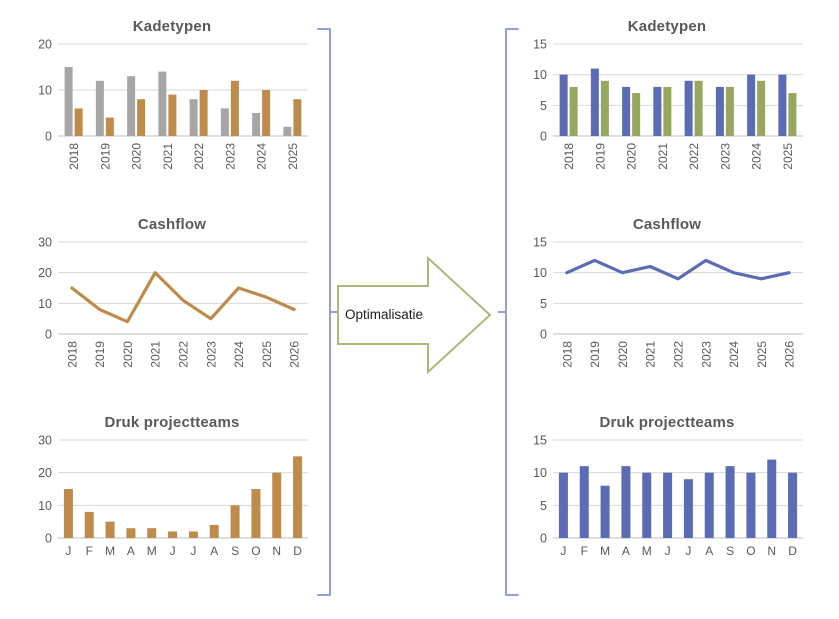 The image size is (839, 619). I want to click on line-series, so click(183, 297).